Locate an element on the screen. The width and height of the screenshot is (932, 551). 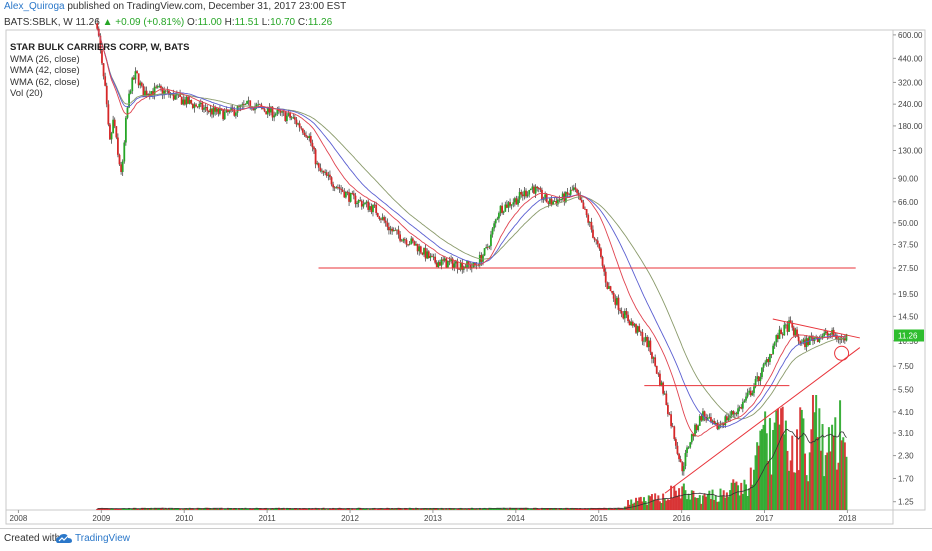
y-tick-label: 90.00 is located at coordinates (908, 178).